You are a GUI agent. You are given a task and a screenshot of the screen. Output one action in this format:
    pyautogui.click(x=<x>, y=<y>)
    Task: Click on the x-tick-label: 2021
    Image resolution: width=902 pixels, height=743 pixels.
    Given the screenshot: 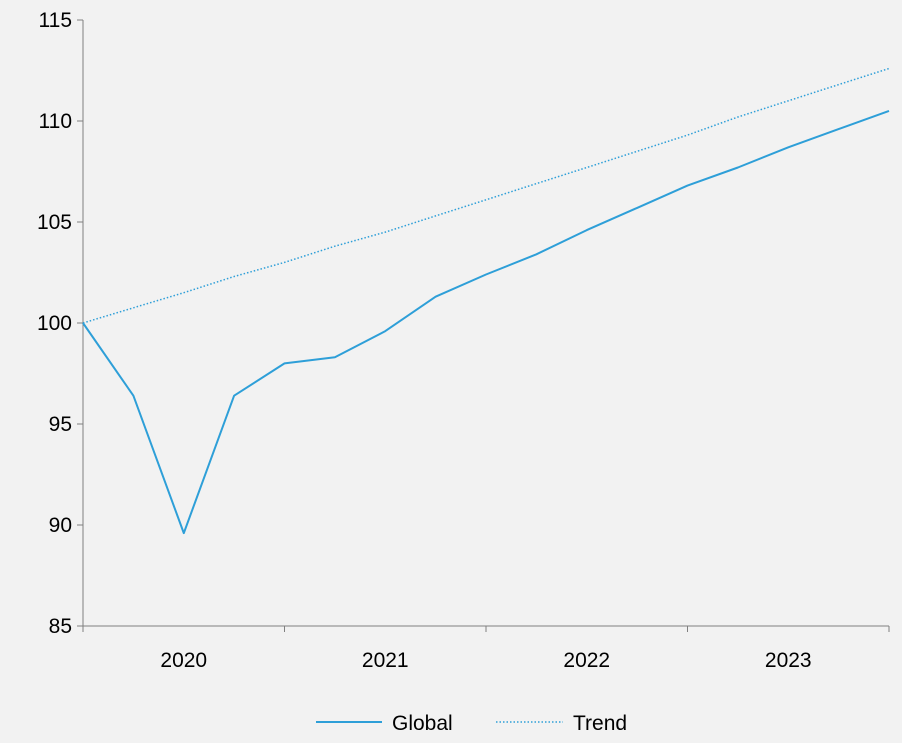 What is the action you would take?
    pyautogui.click(x=385, y=660)
    